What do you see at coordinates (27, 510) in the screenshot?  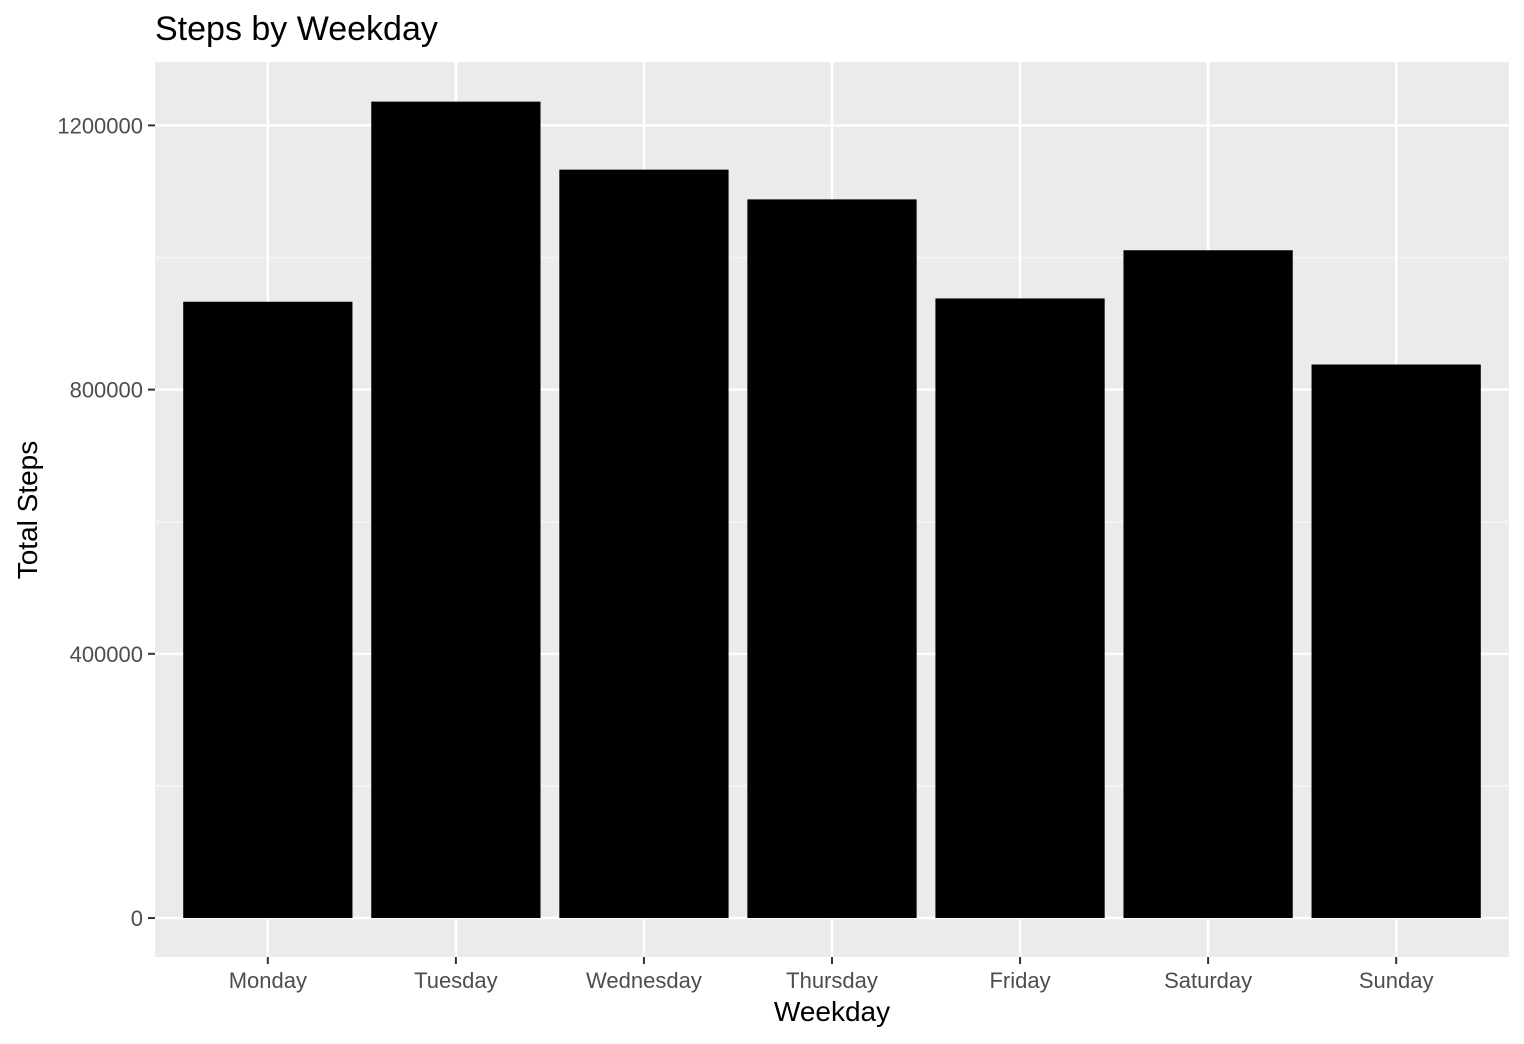 I see `y-axis-title: Total Steps` at bounding box center [27, 510].